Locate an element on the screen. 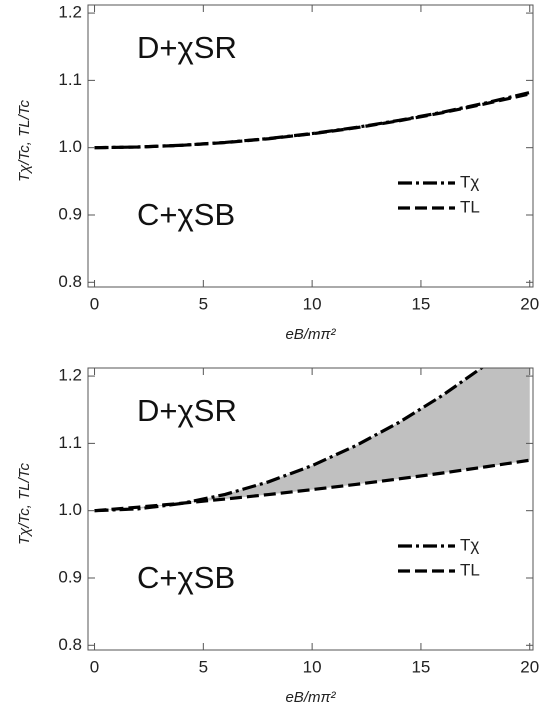  plot-area is located at coordinates (312, 120).